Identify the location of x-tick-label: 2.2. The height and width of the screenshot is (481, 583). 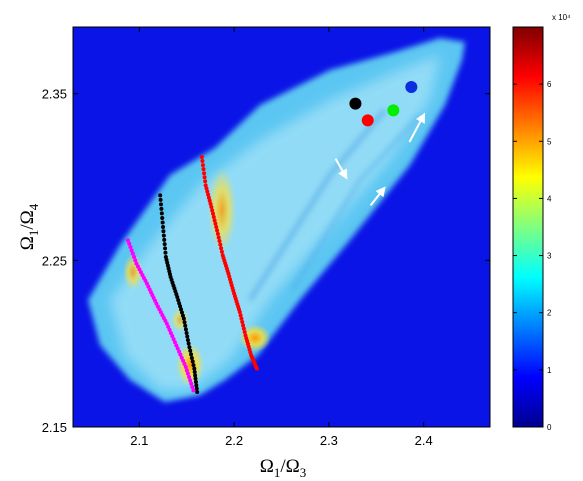
(234, 440).